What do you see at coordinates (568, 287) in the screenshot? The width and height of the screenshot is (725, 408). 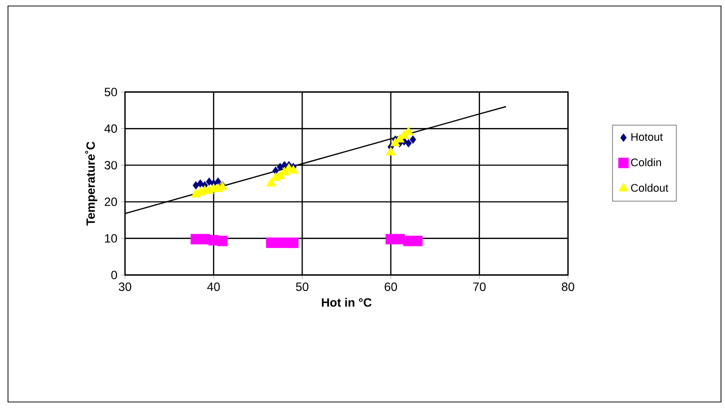 I see `x-tick-label: 80` at bounding box center [568, 287].